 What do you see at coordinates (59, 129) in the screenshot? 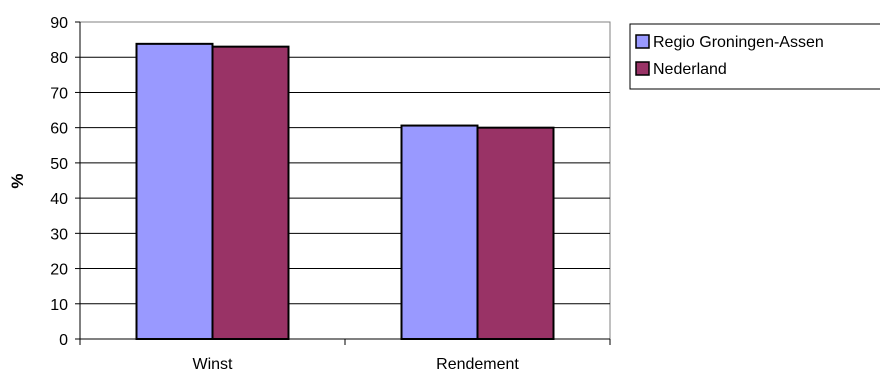
I see `y-tick-label: 60` at bounding box center [59, 129].